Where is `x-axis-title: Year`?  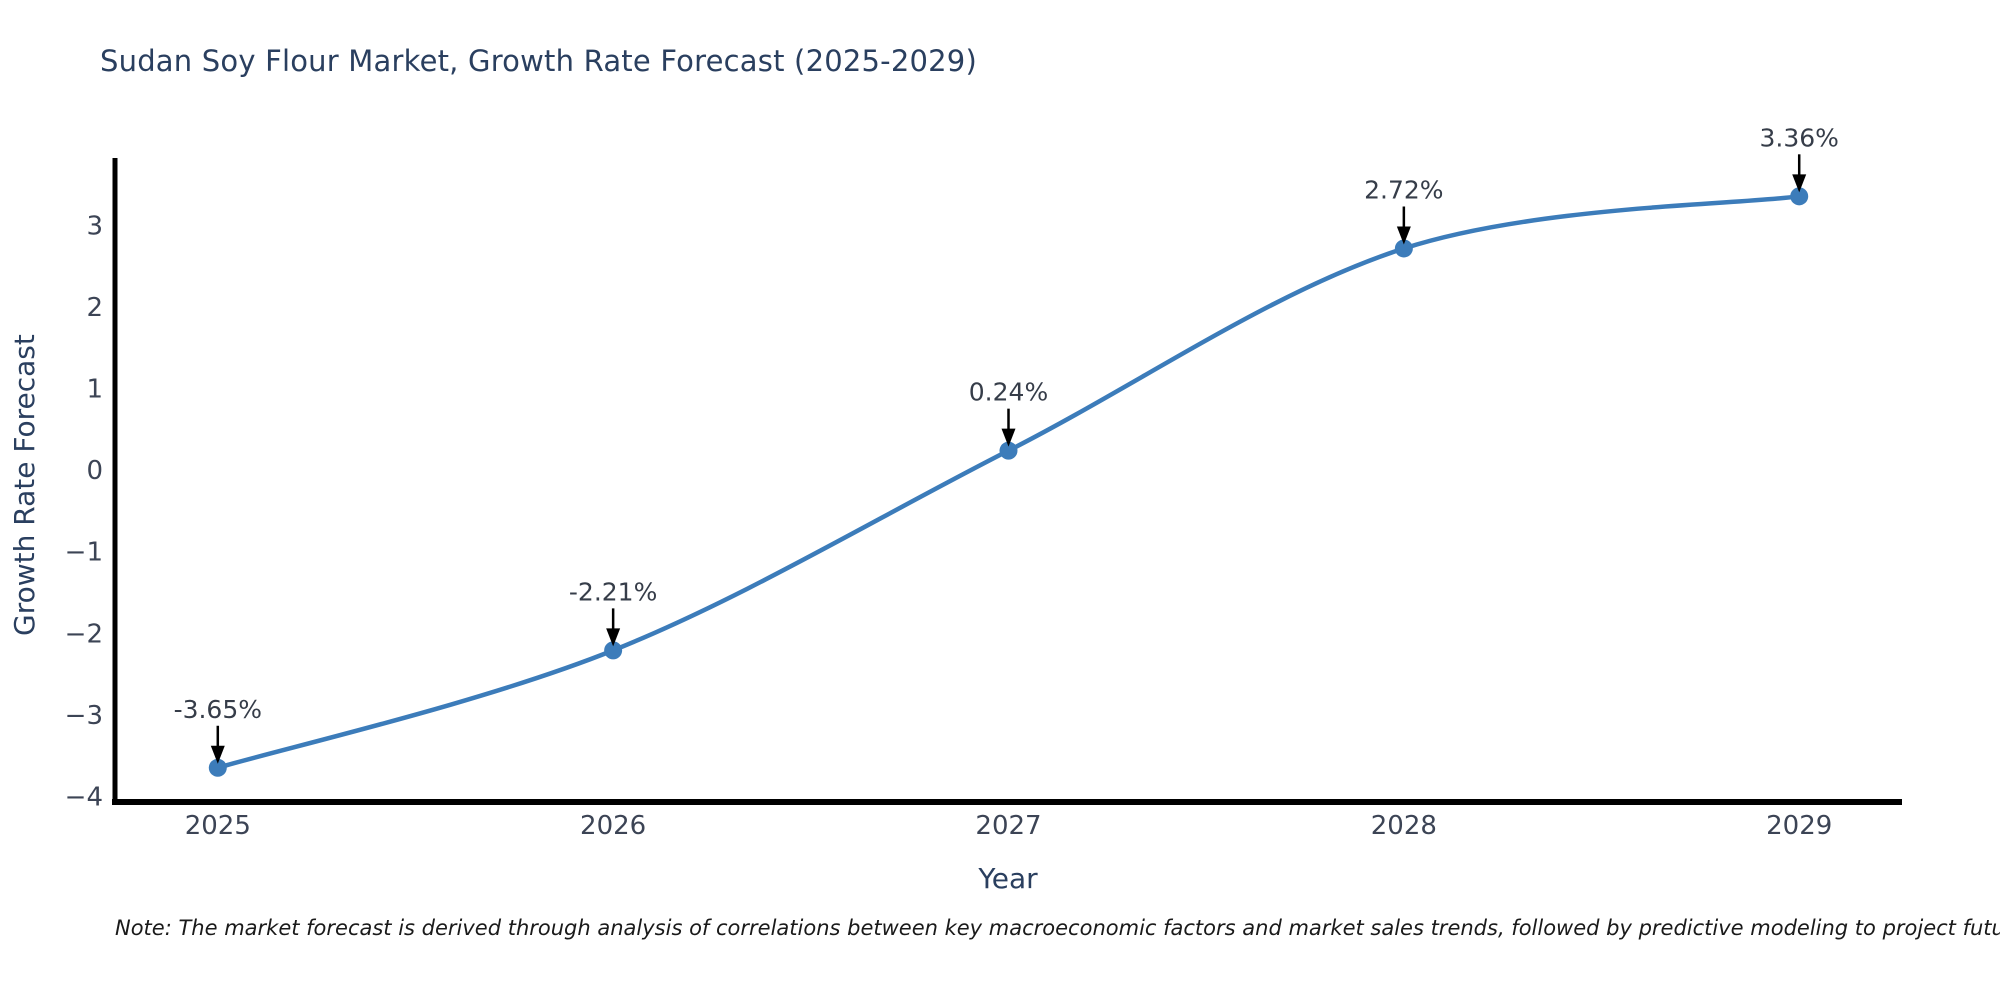
x-axis-title: Year is located at coordinates (1008, 878).